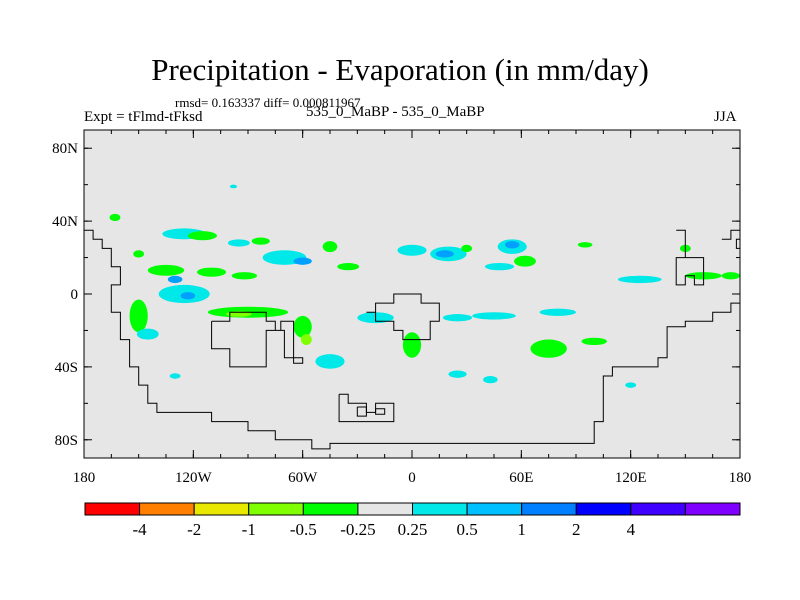  What do you see at coordinates (249, 529) in the screenshot?
I see `colorbar-label: -1` at bounding box center [249, 529].